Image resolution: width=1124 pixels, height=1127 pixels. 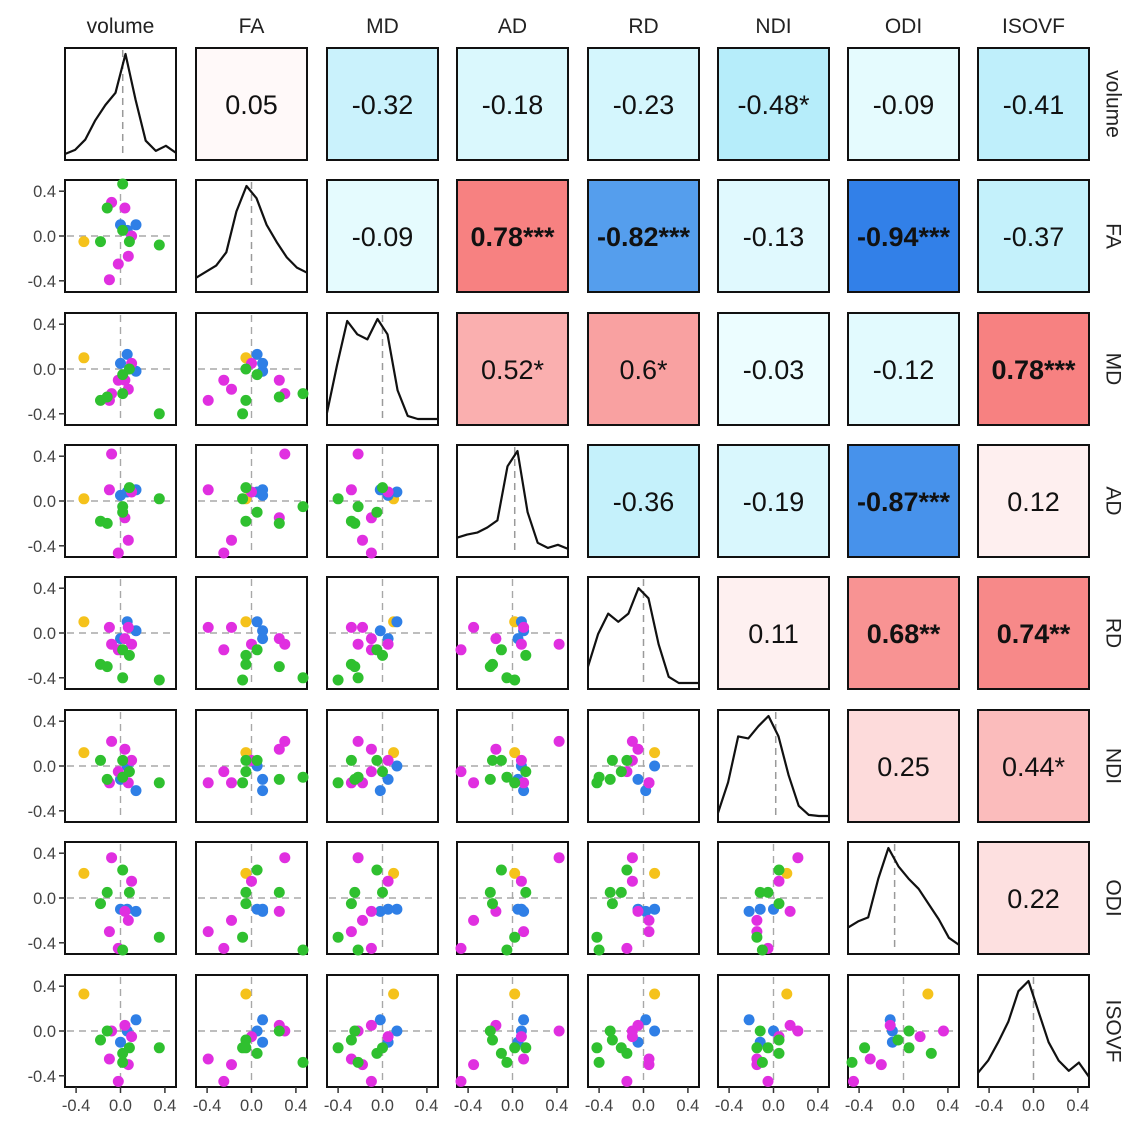 What do you see at coordinates (252, 898) in the screenshot?
I see `panel-ODI-FA` at bounding box center [252, 898].